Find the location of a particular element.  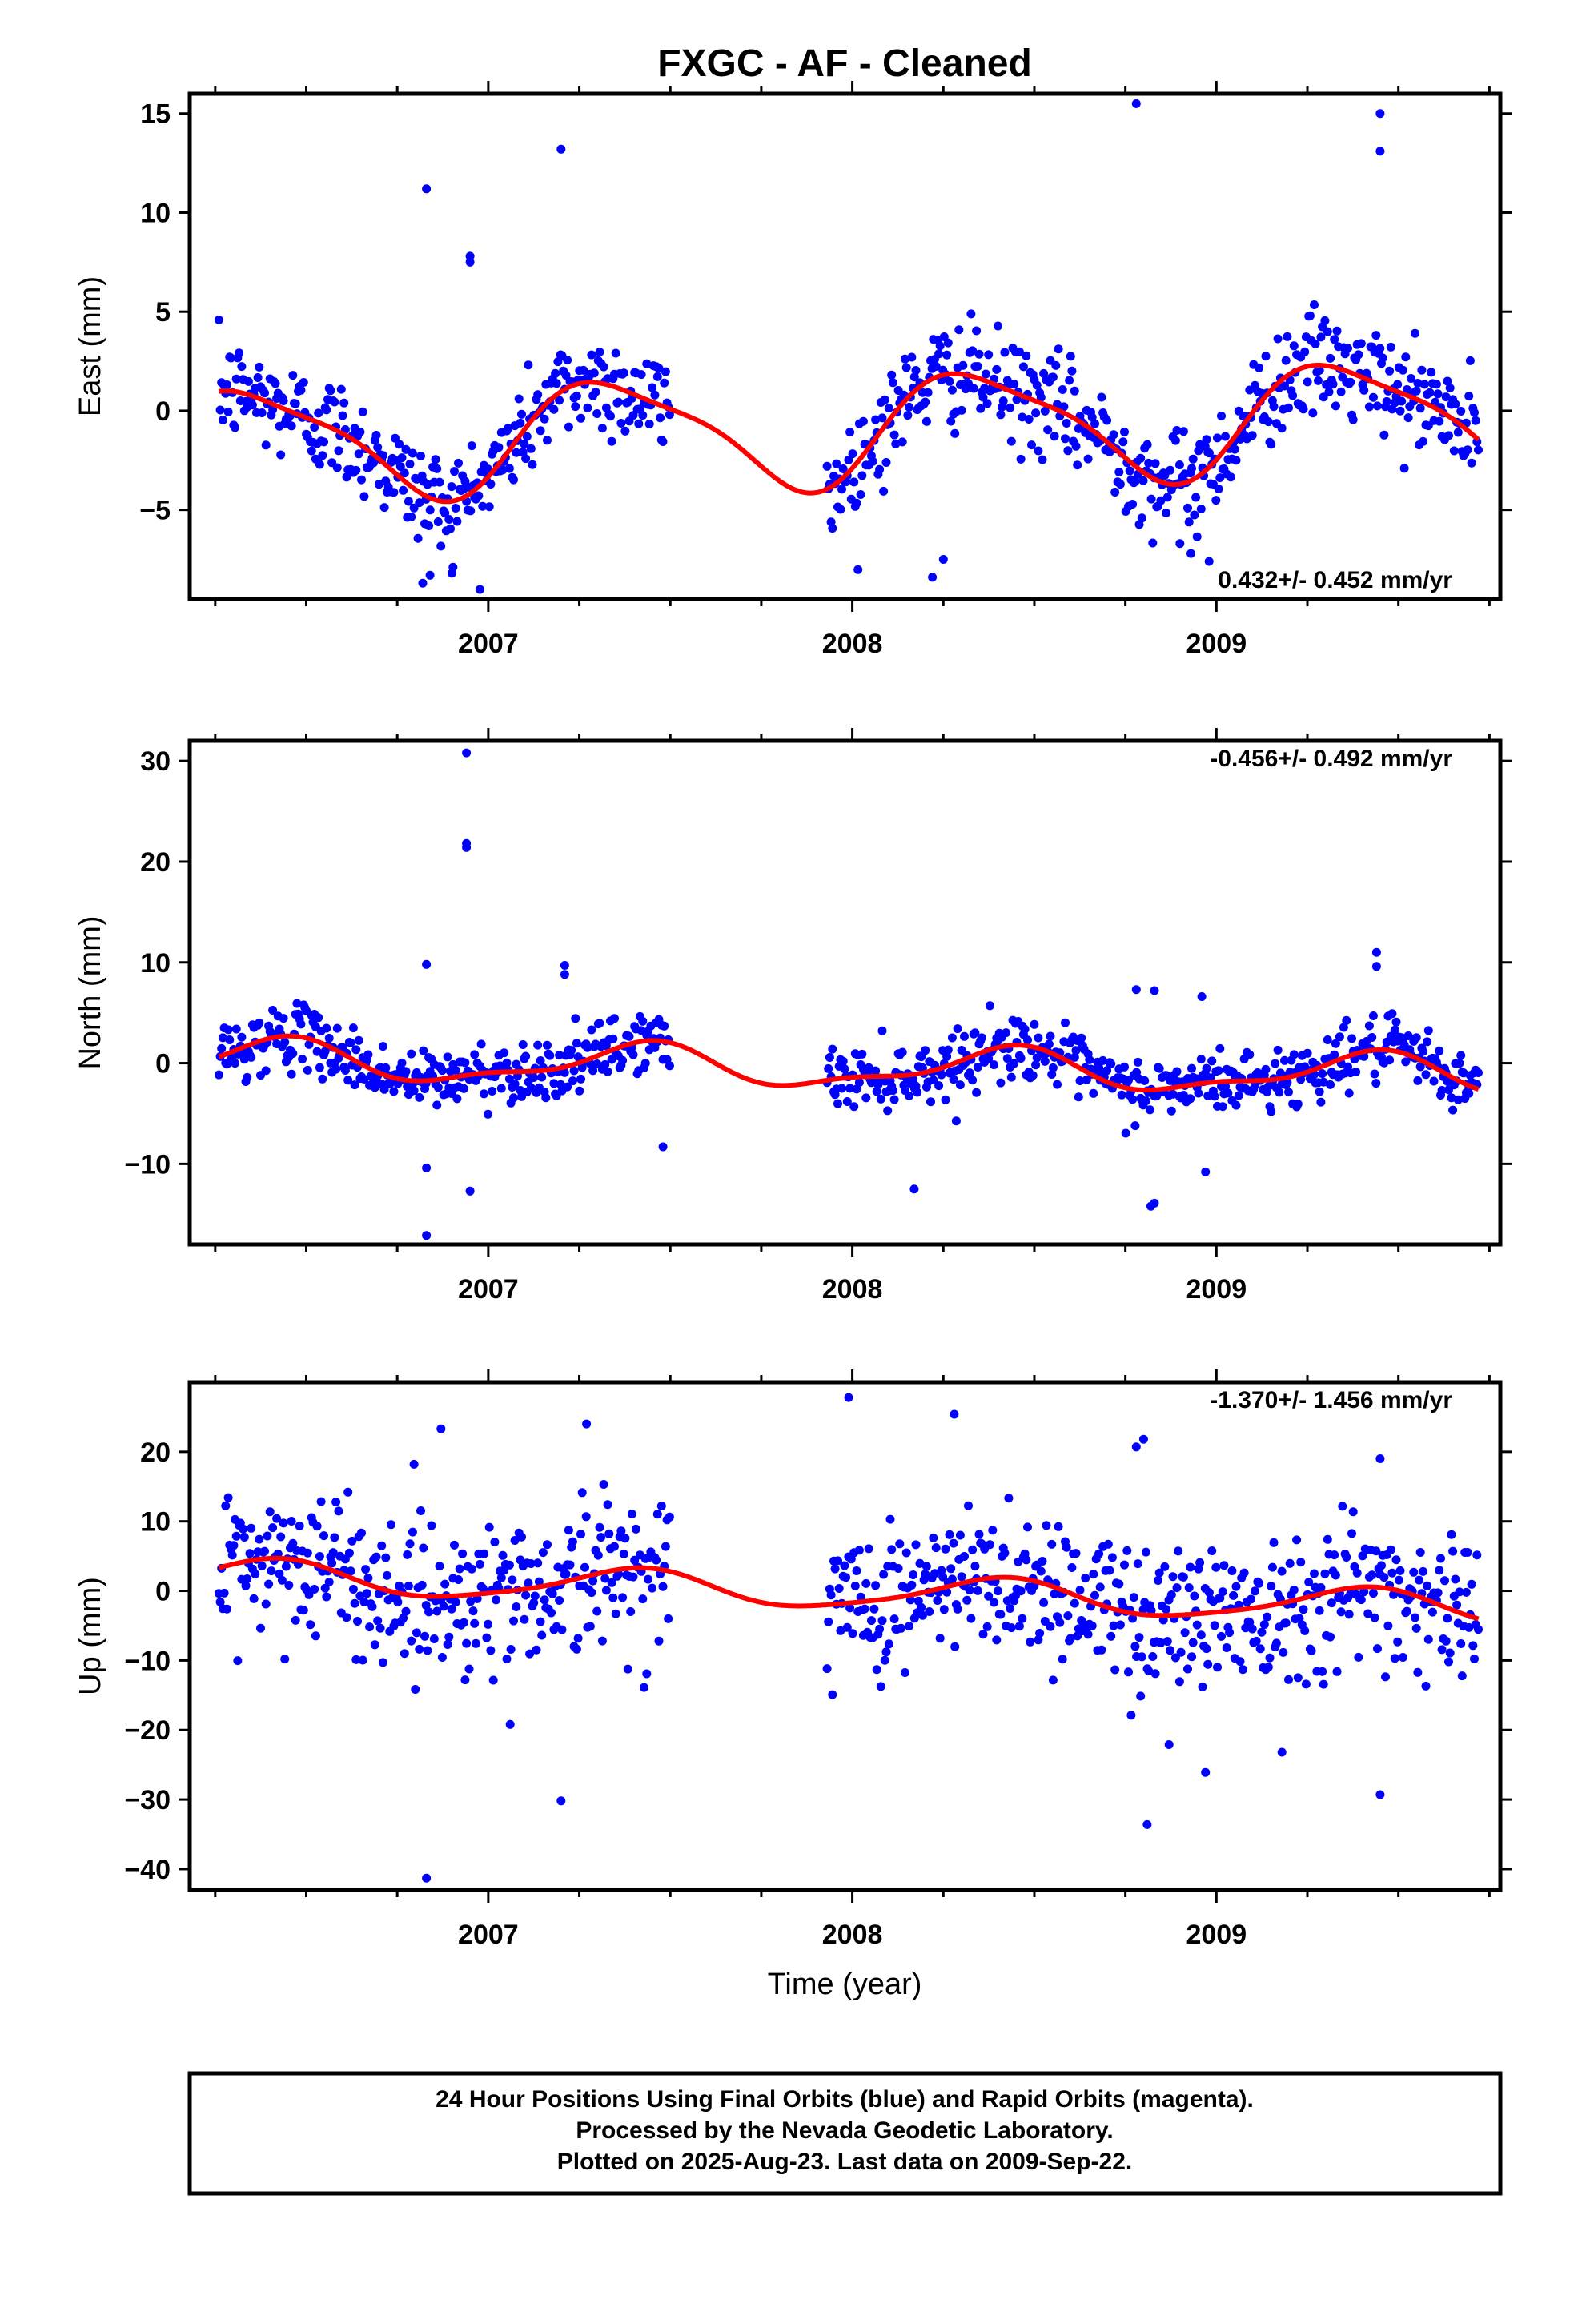

y-tick-label: −10 is located at coordinates (147, 1661).